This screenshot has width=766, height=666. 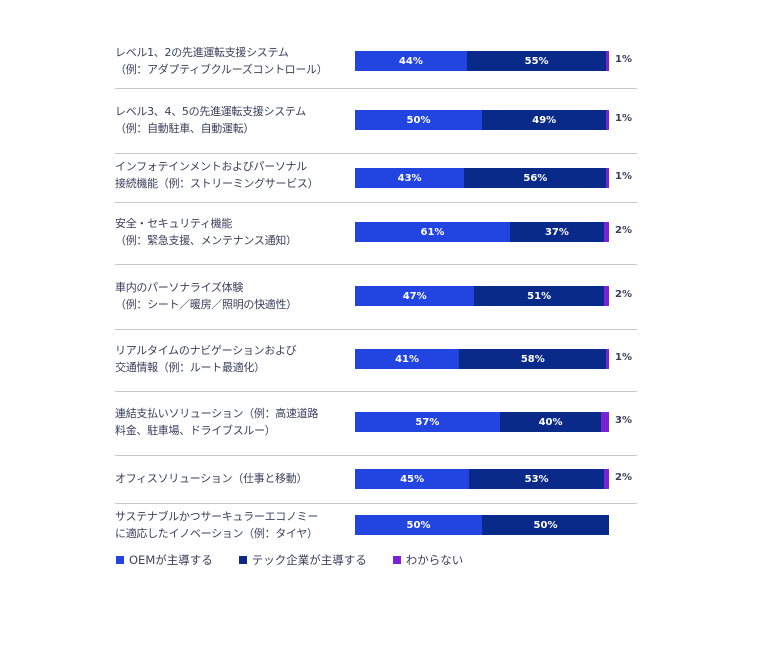 What do you see at coordinates (171, 560) in the screenshot?
I see `legend-label: OEMが主導する` at bounding box center [171, 560].